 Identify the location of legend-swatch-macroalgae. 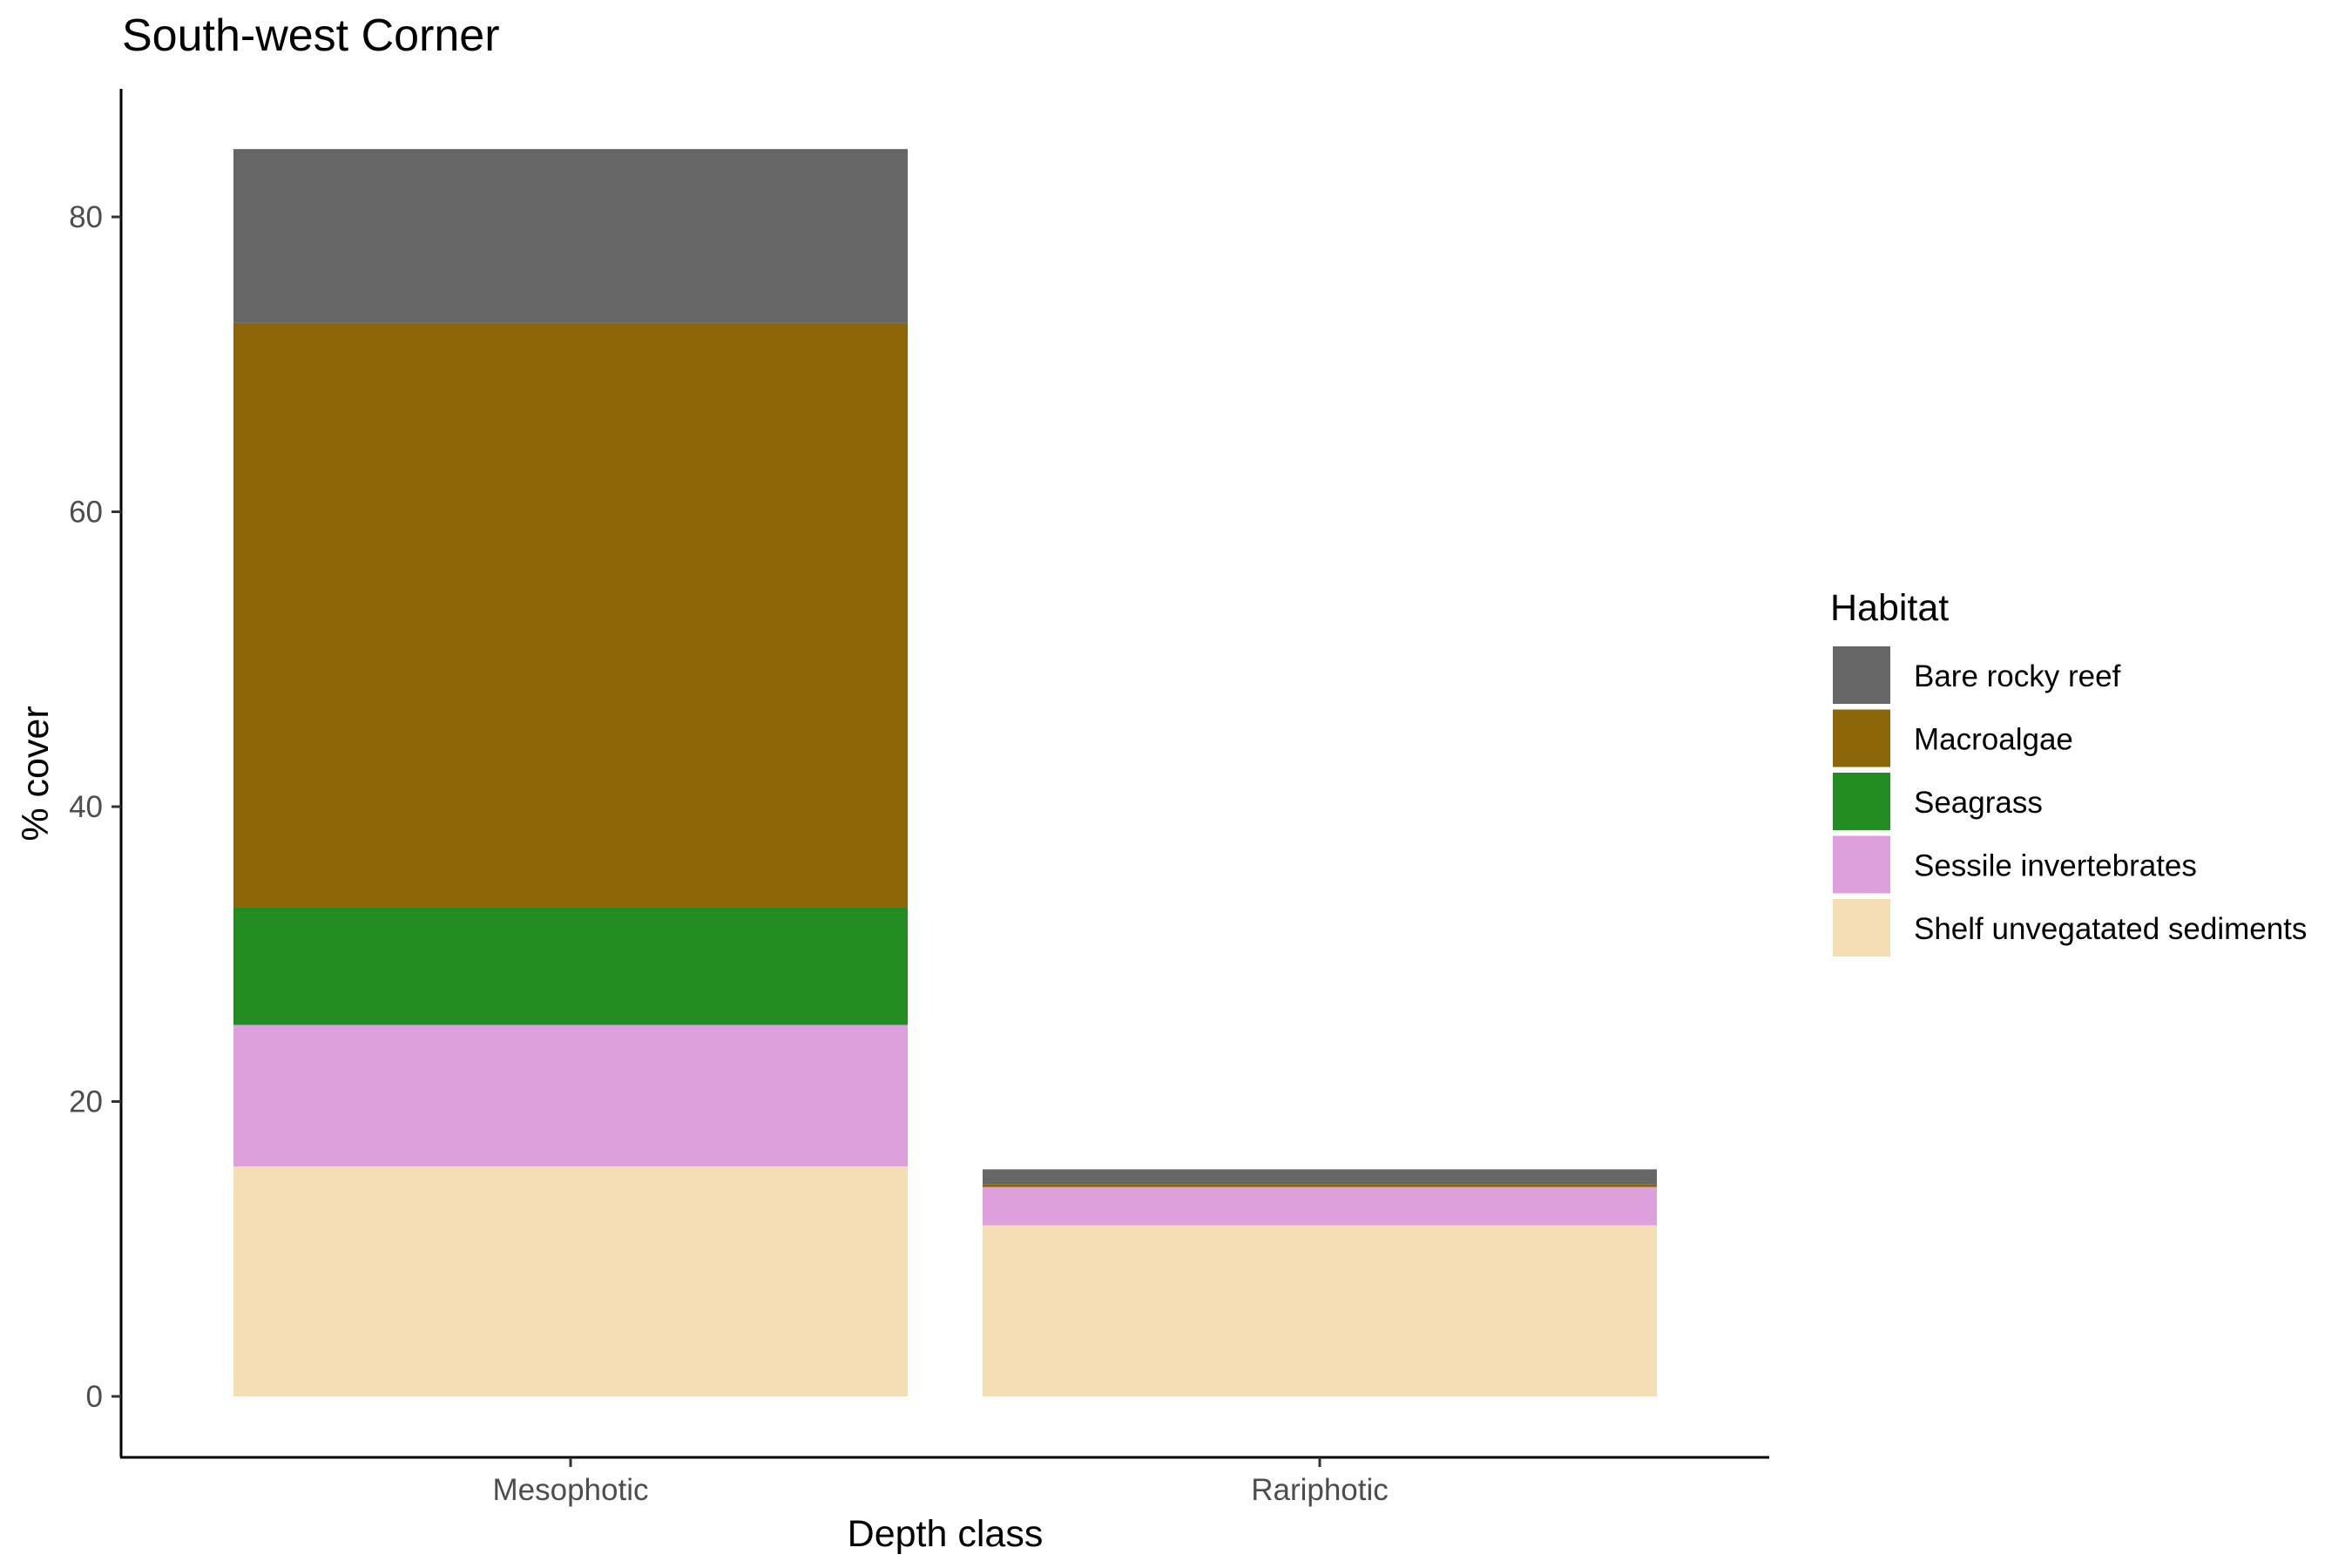
(1861, 738).